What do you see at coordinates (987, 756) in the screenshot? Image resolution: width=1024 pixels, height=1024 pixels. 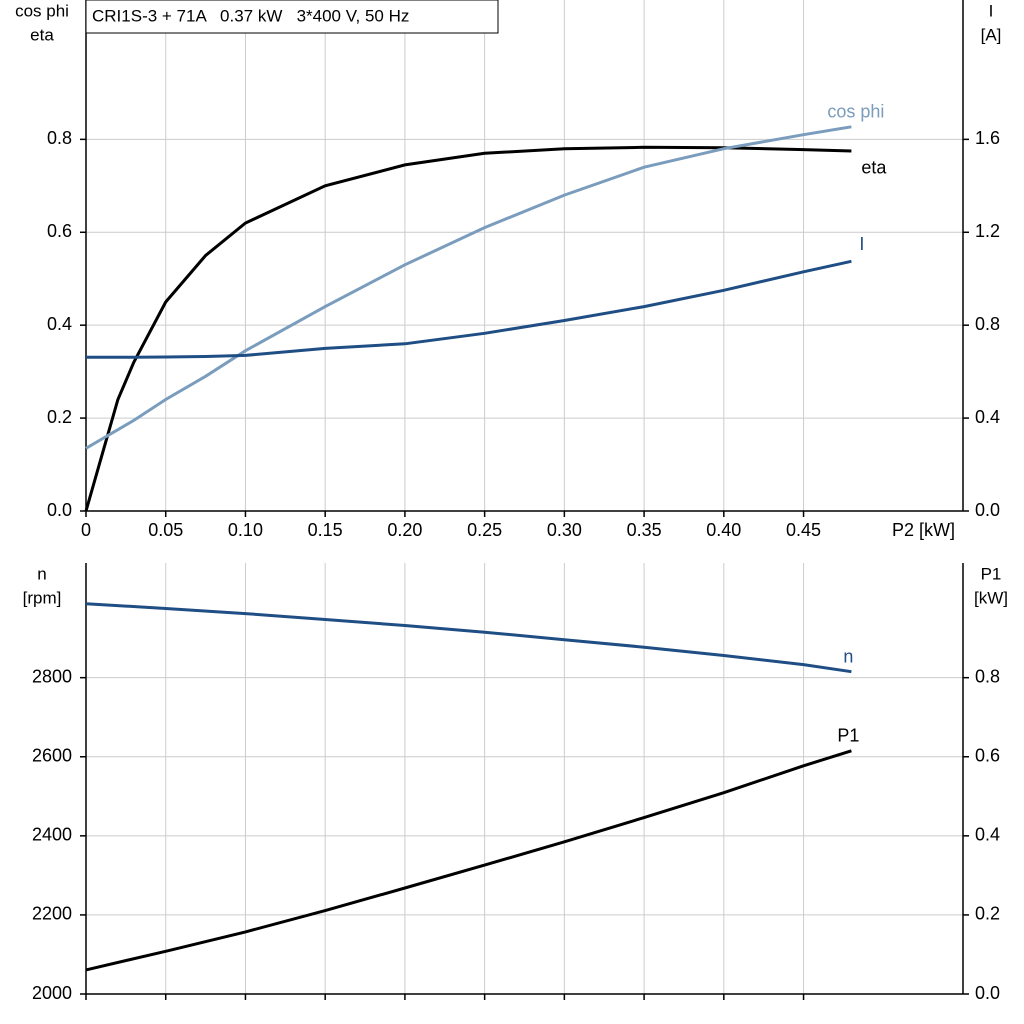 I see `y2-tick-label: 0.6` at bounding box center [987, 756].